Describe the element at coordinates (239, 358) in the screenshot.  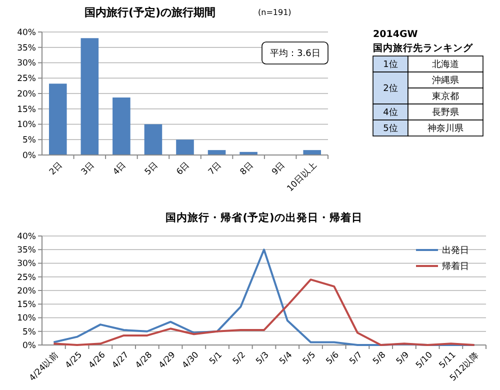
I see `x-tick-label: 5/2` at that location.